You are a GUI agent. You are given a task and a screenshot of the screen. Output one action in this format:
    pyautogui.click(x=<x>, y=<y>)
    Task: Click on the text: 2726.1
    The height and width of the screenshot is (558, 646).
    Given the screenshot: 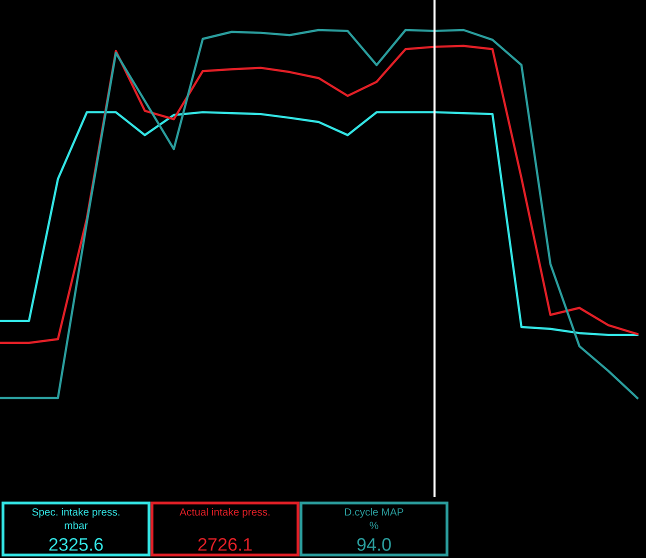 What is the action you would take?
    pyautogui.click(x=225, y=544)
    